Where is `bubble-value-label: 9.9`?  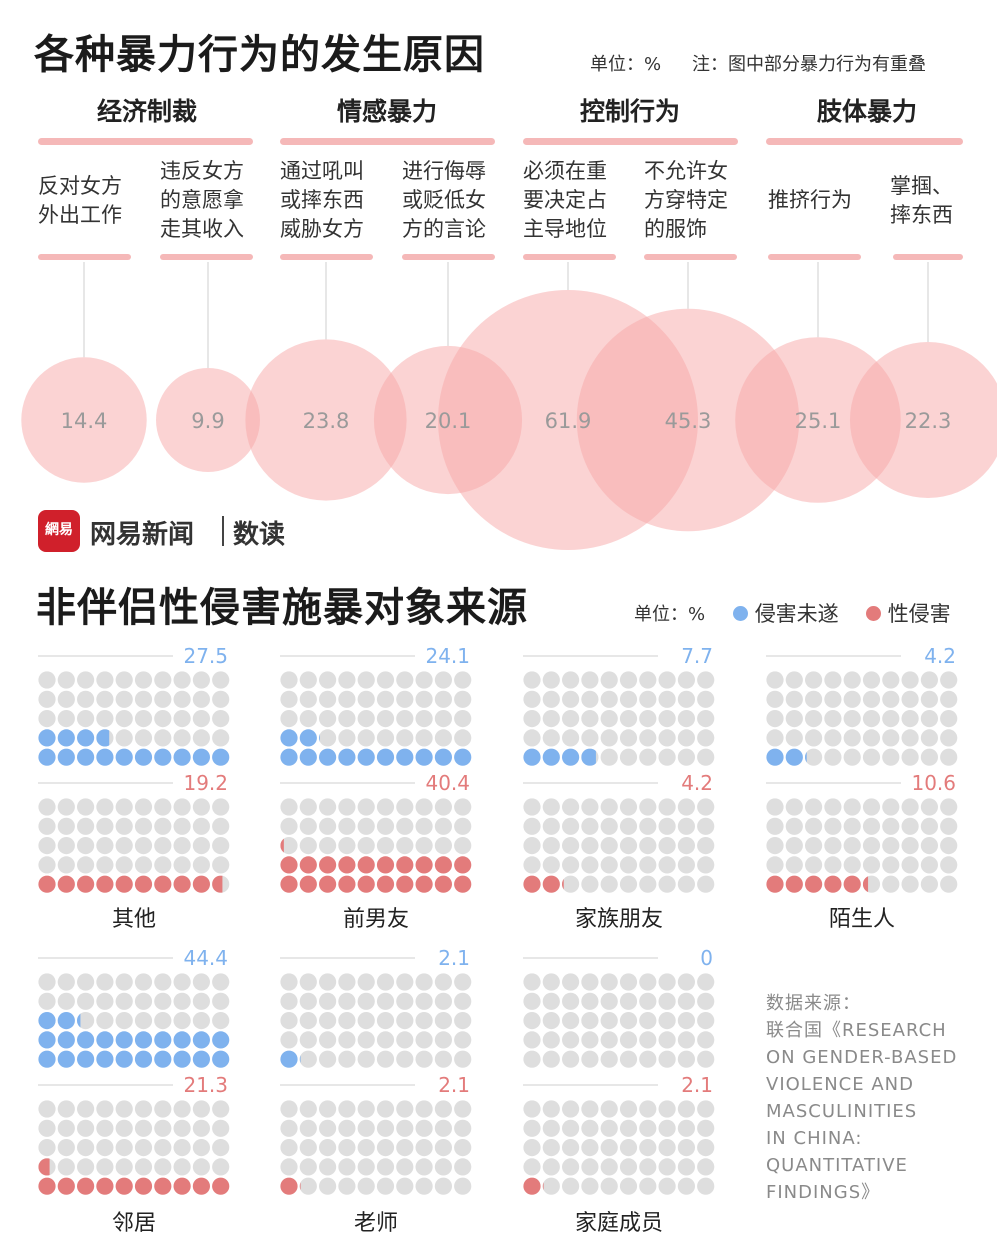 bubble-value-label: 9.9 is located at coordinates (207, 421).